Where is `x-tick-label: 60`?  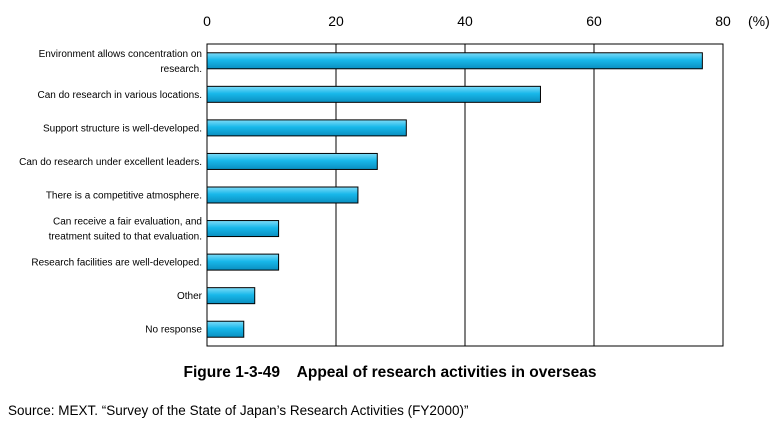
x-tick-label: 60 is located at coordinates (594, 21).